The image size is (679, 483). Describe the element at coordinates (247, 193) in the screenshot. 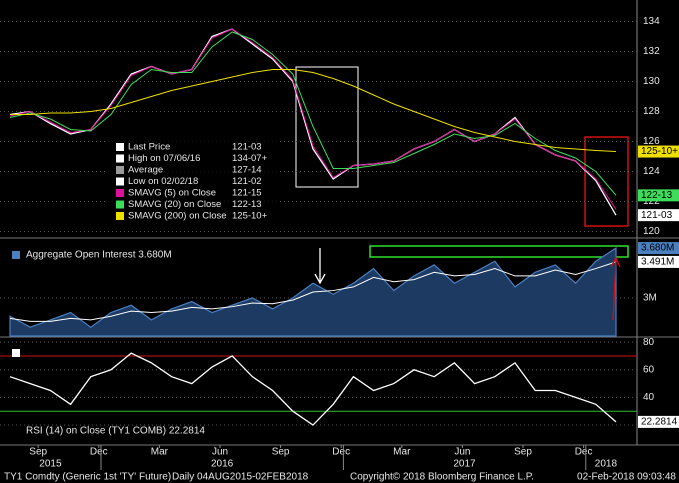

I see `legend-value: 121-15` at that location.